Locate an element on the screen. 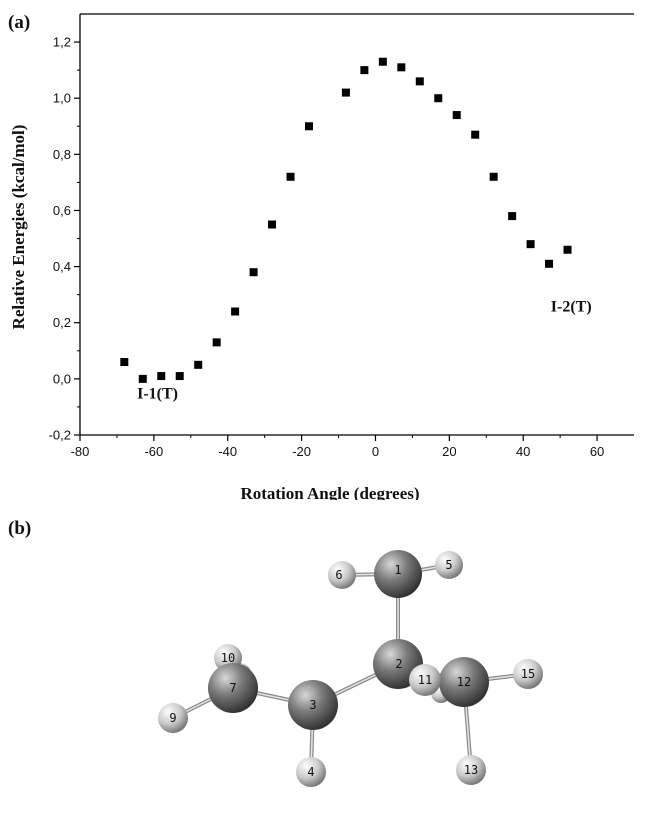  atom-label: 10 is located at coordinates (228, 658).